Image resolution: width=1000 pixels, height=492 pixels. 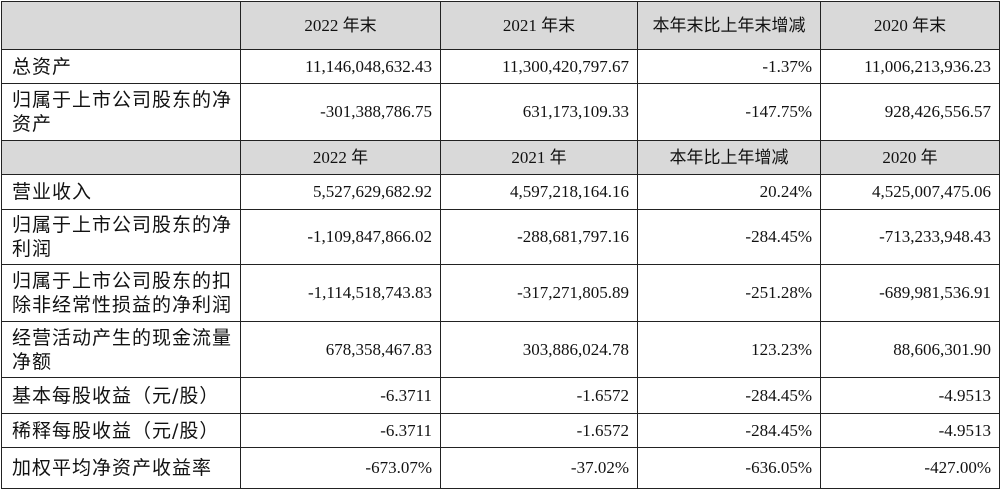 I want to click on value-cell: 5,527,629,682.92, so click(x=340, y=192).